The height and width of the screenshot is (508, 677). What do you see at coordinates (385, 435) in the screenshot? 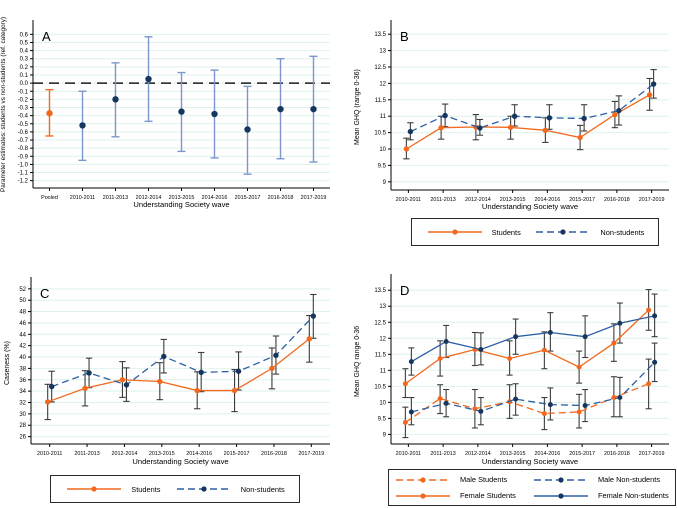
I see `svg-text: 9` at bounding box center [385, 435].